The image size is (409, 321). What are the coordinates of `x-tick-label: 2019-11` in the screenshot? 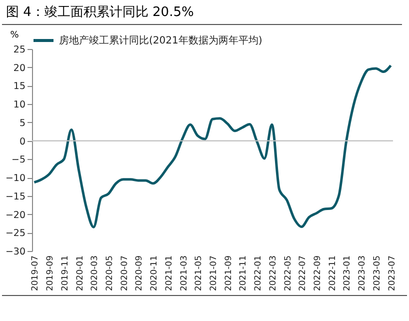 It's located at (65, 274).